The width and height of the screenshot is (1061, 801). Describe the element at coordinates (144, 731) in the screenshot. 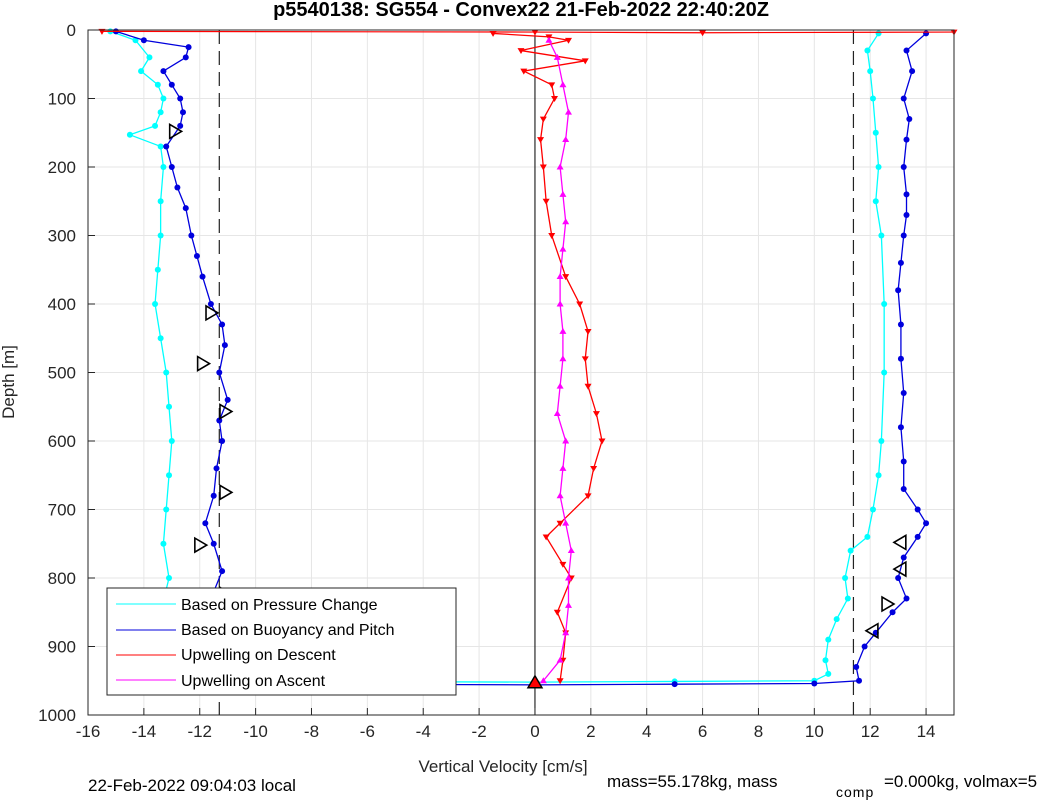

I see `x-tick-label: -14` at that location.